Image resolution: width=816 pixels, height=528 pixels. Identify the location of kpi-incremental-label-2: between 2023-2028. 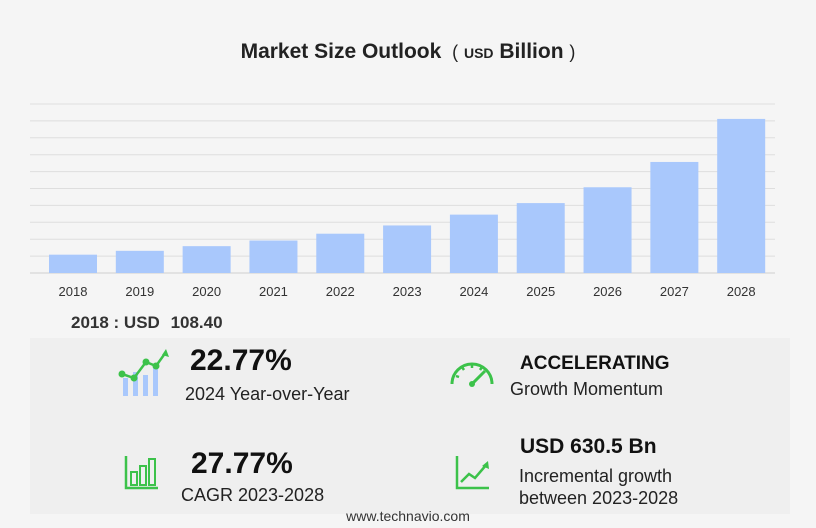
(599, 498).